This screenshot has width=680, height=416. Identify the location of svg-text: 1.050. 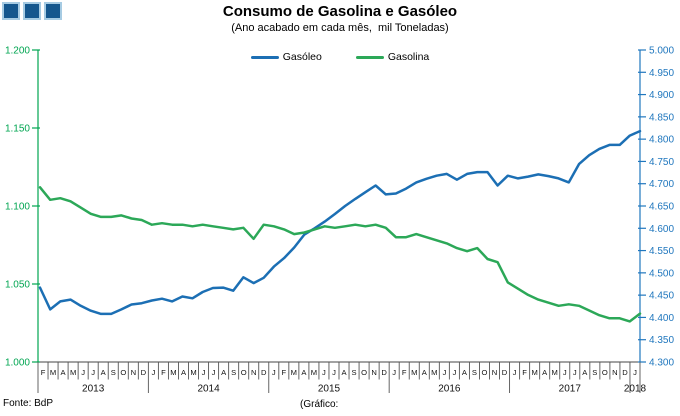
(17, 285).